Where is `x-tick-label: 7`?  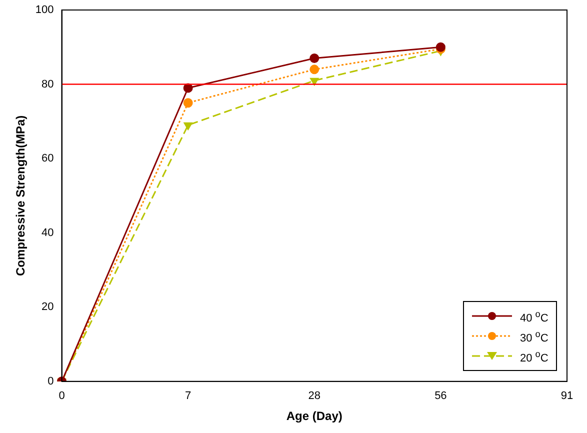 x-tick-label: 7 is located at coordinates (188, 396).